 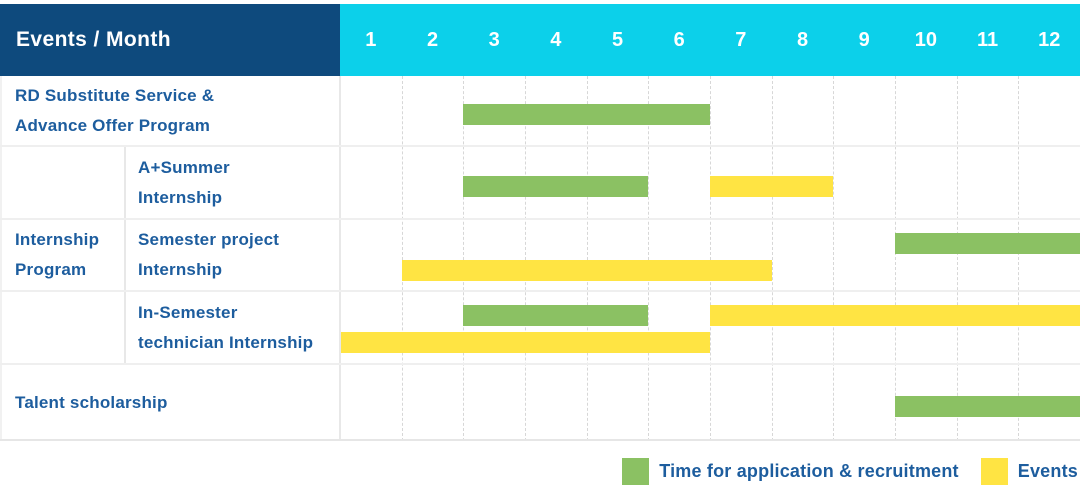 I want to click on row-label-text: Talent scholarship, so click(x=91, y=402).